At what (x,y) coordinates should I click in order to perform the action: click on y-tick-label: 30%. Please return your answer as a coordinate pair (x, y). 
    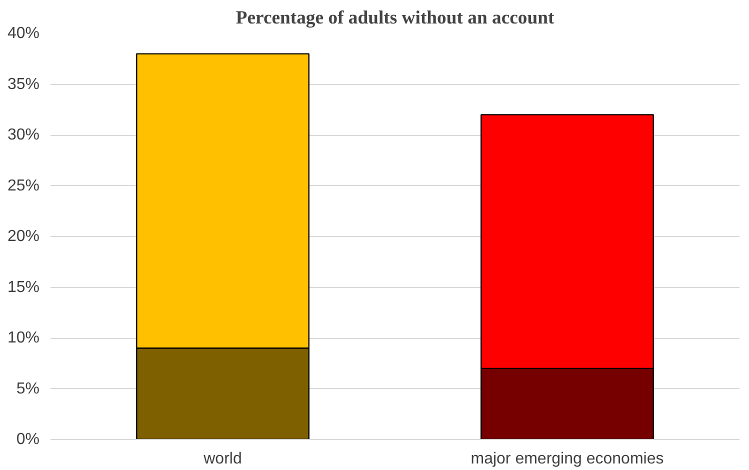
    Looking at the image, I should click on (23, 135).